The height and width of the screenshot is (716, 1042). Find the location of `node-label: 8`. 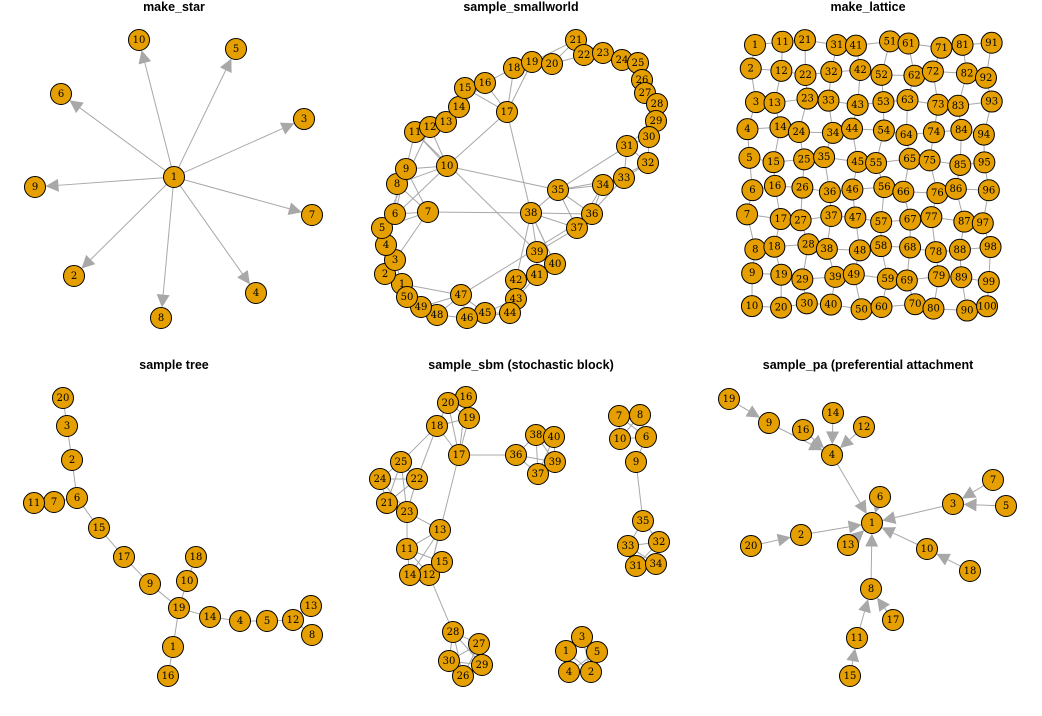

node-label: 8 is located at coordinates (871, 589).